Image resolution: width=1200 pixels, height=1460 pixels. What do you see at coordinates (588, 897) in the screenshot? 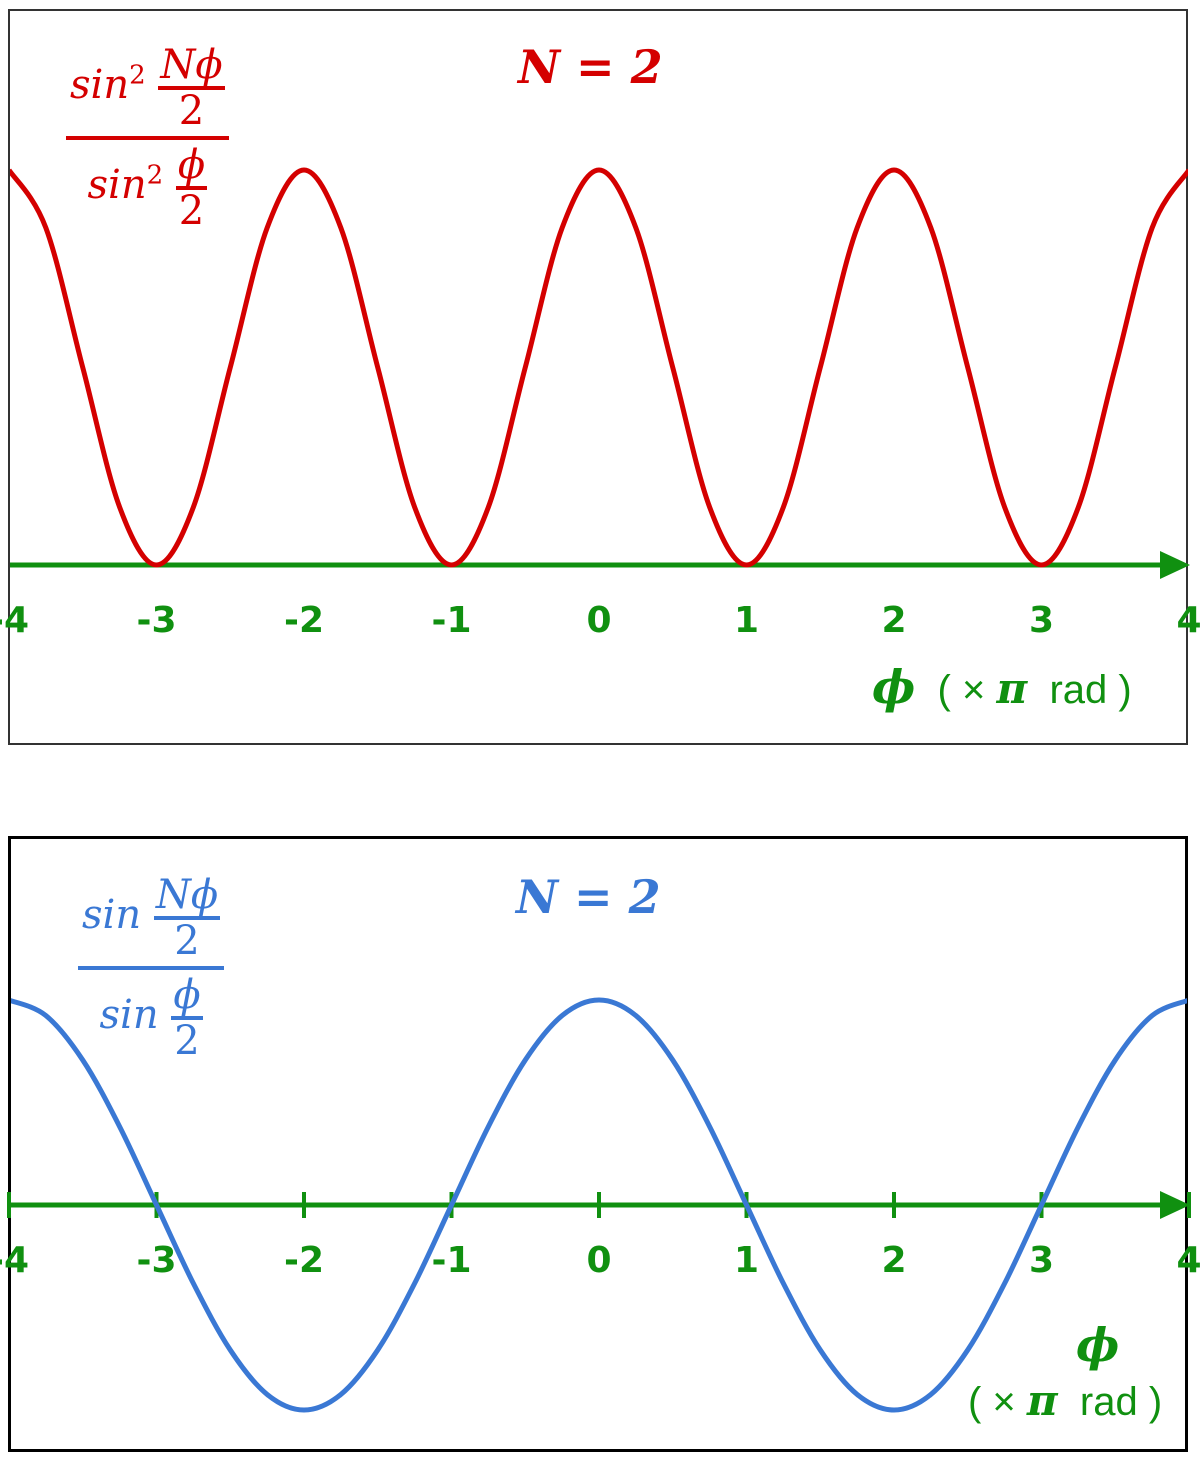
I see `bottom-chart-title: N = 2` at bounding box center [588, 897].